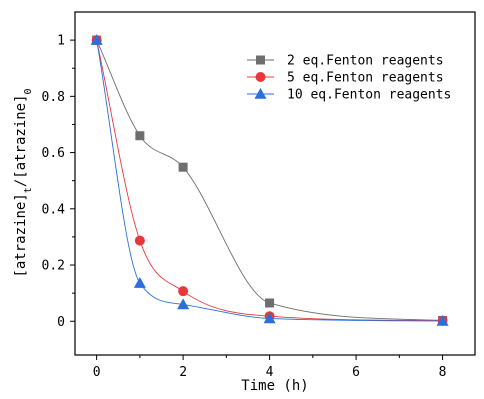 The width and height of the screenshot is (484, 399). I want to click on y-axis-label-main: [atrazine], so click(21, 235).